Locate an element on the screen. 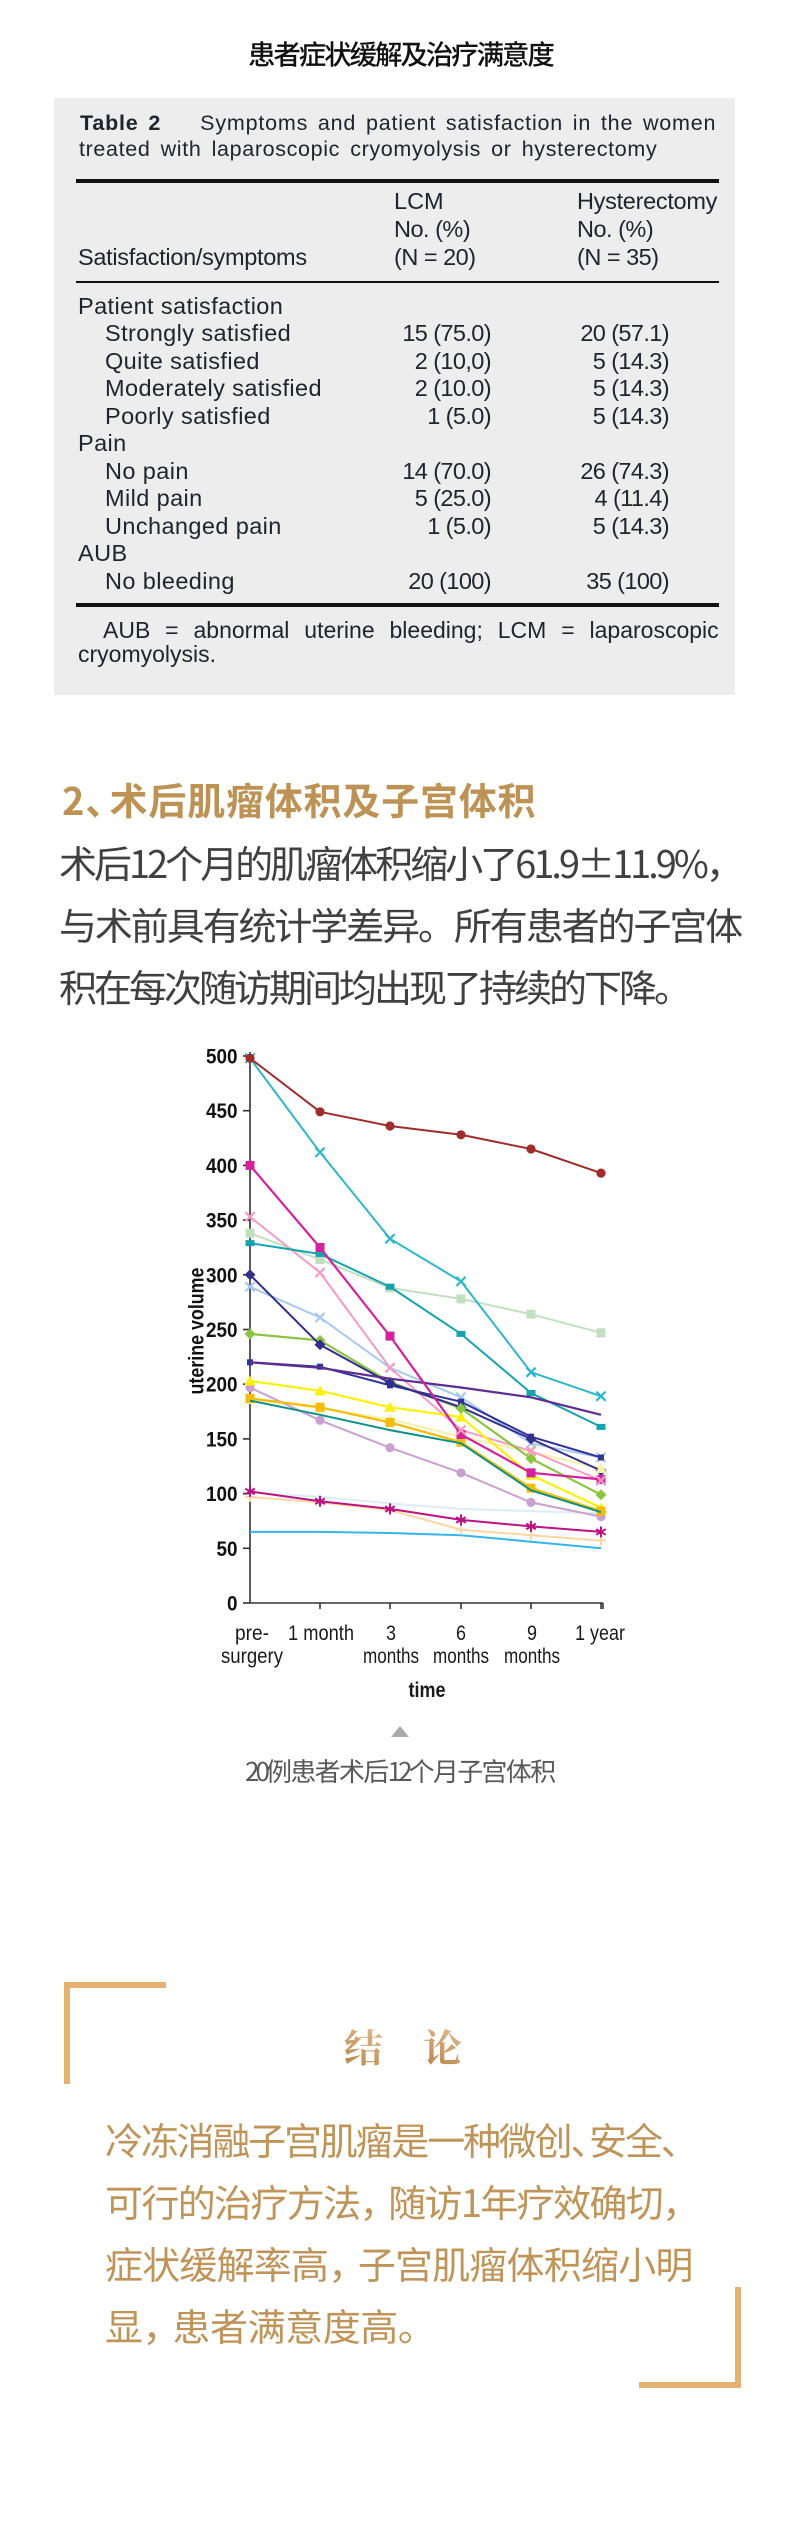  svg-text: 0 is located at coordinates (232, 1604).